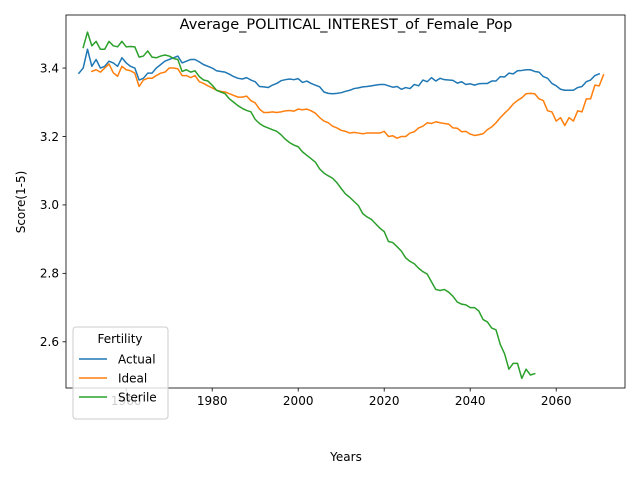 Image resolution: width=640 pixels, height=480 pixels. What do you see at coordinates (339, 71) in the screenshot?
I see `series-line-actual` at bounding box center [339, 71].